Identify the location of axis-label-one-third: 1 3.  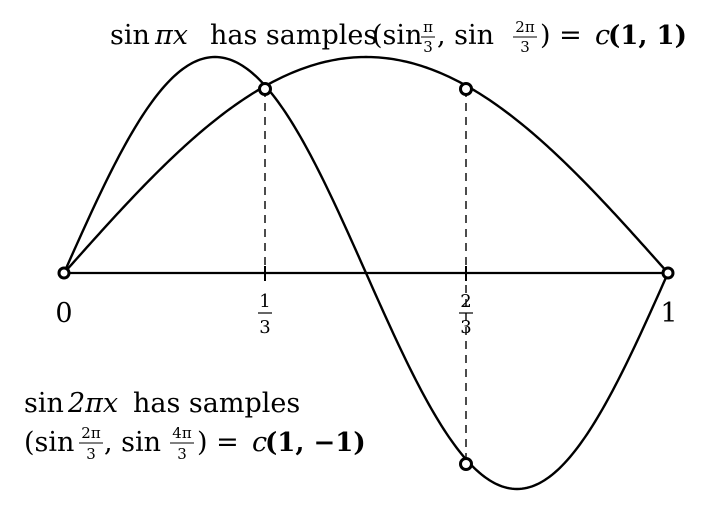
(265, 314).